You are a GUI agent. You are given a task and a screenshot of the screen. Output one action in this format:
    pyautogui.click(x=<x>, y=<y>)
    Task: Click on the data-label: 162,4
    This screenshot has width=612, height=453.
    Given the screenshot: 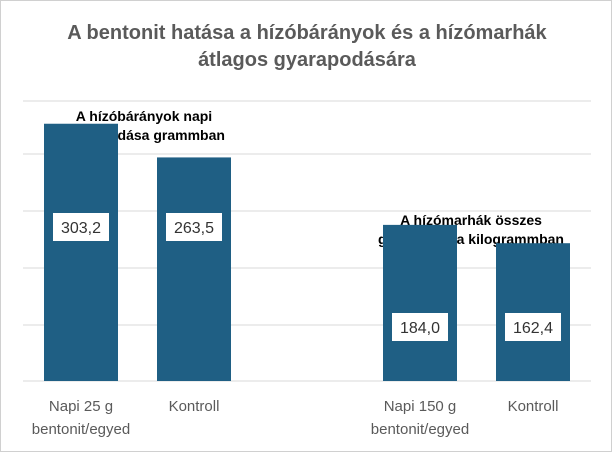 What is the action you would take?
    pyautogui.click(x=533, y=328)
    